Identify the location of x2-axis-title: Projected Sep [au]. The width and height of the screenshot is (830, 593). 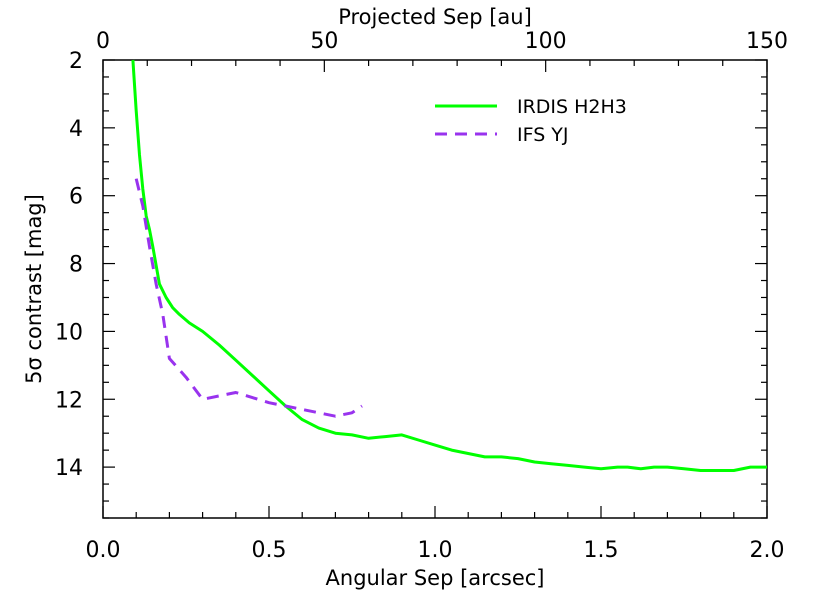
(435, 17).